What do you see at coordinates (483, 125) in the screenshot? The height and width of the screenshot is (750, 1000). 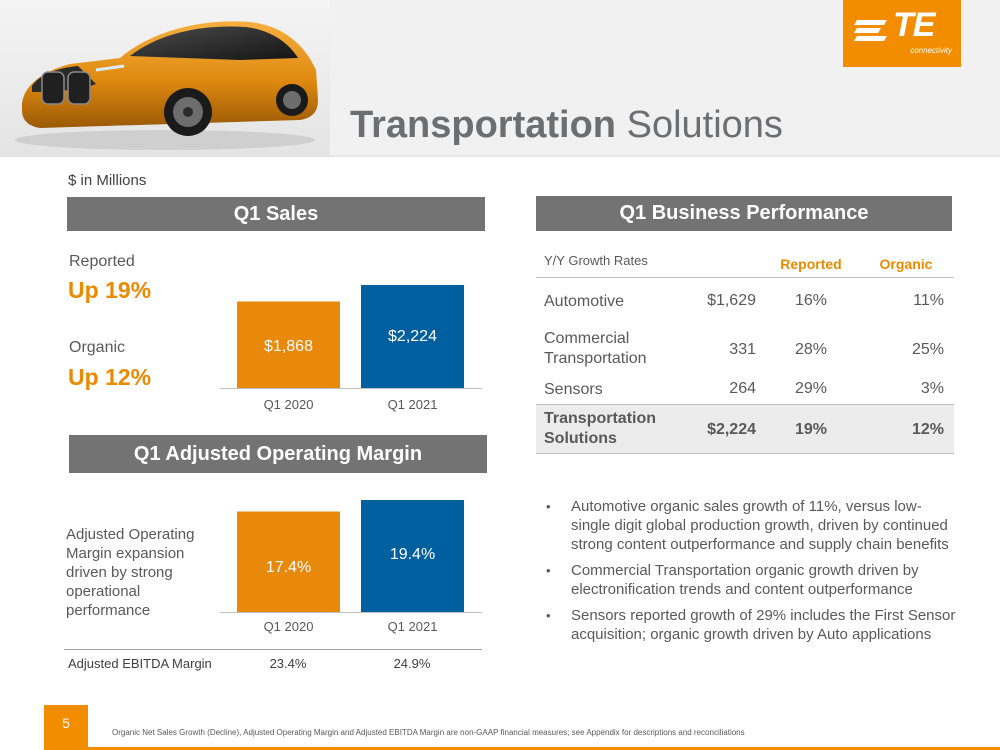 I see `page-title-bold: Transportation` at bounding box center [483, 125].